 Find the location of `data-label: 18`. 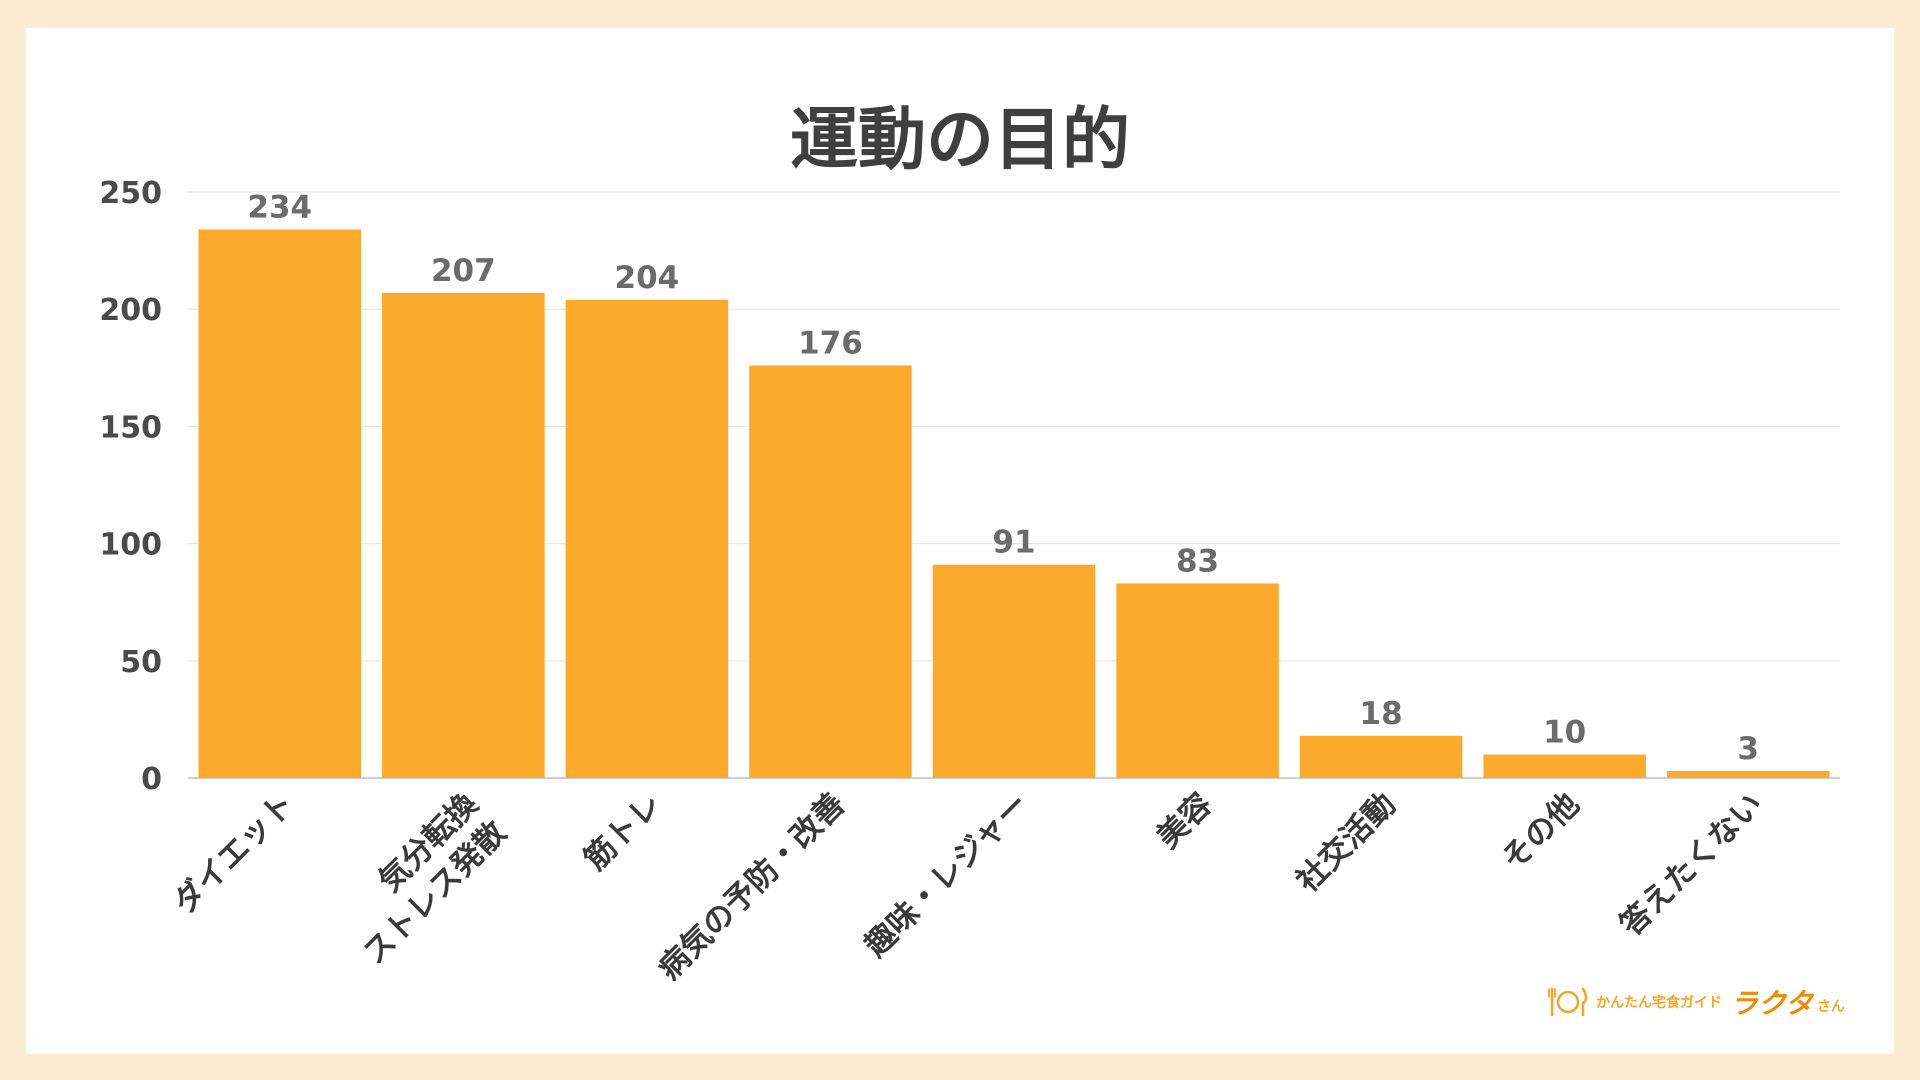

data-label: 18 is located at coordinates (1381, 714).